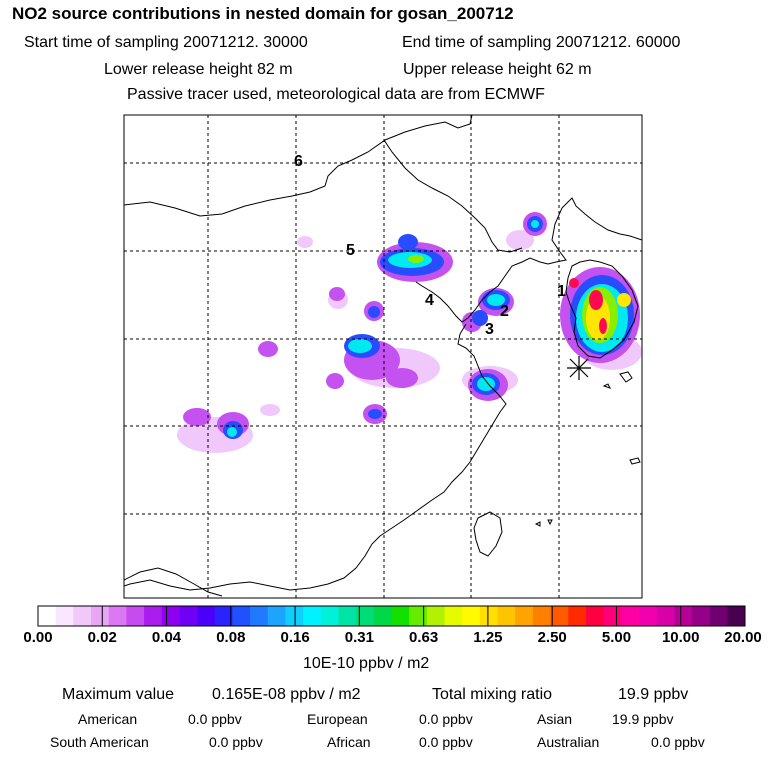 This screenshot has height=768, width=768. I want to click on colorbar-tick-label: 20.00, so click(743, 637).